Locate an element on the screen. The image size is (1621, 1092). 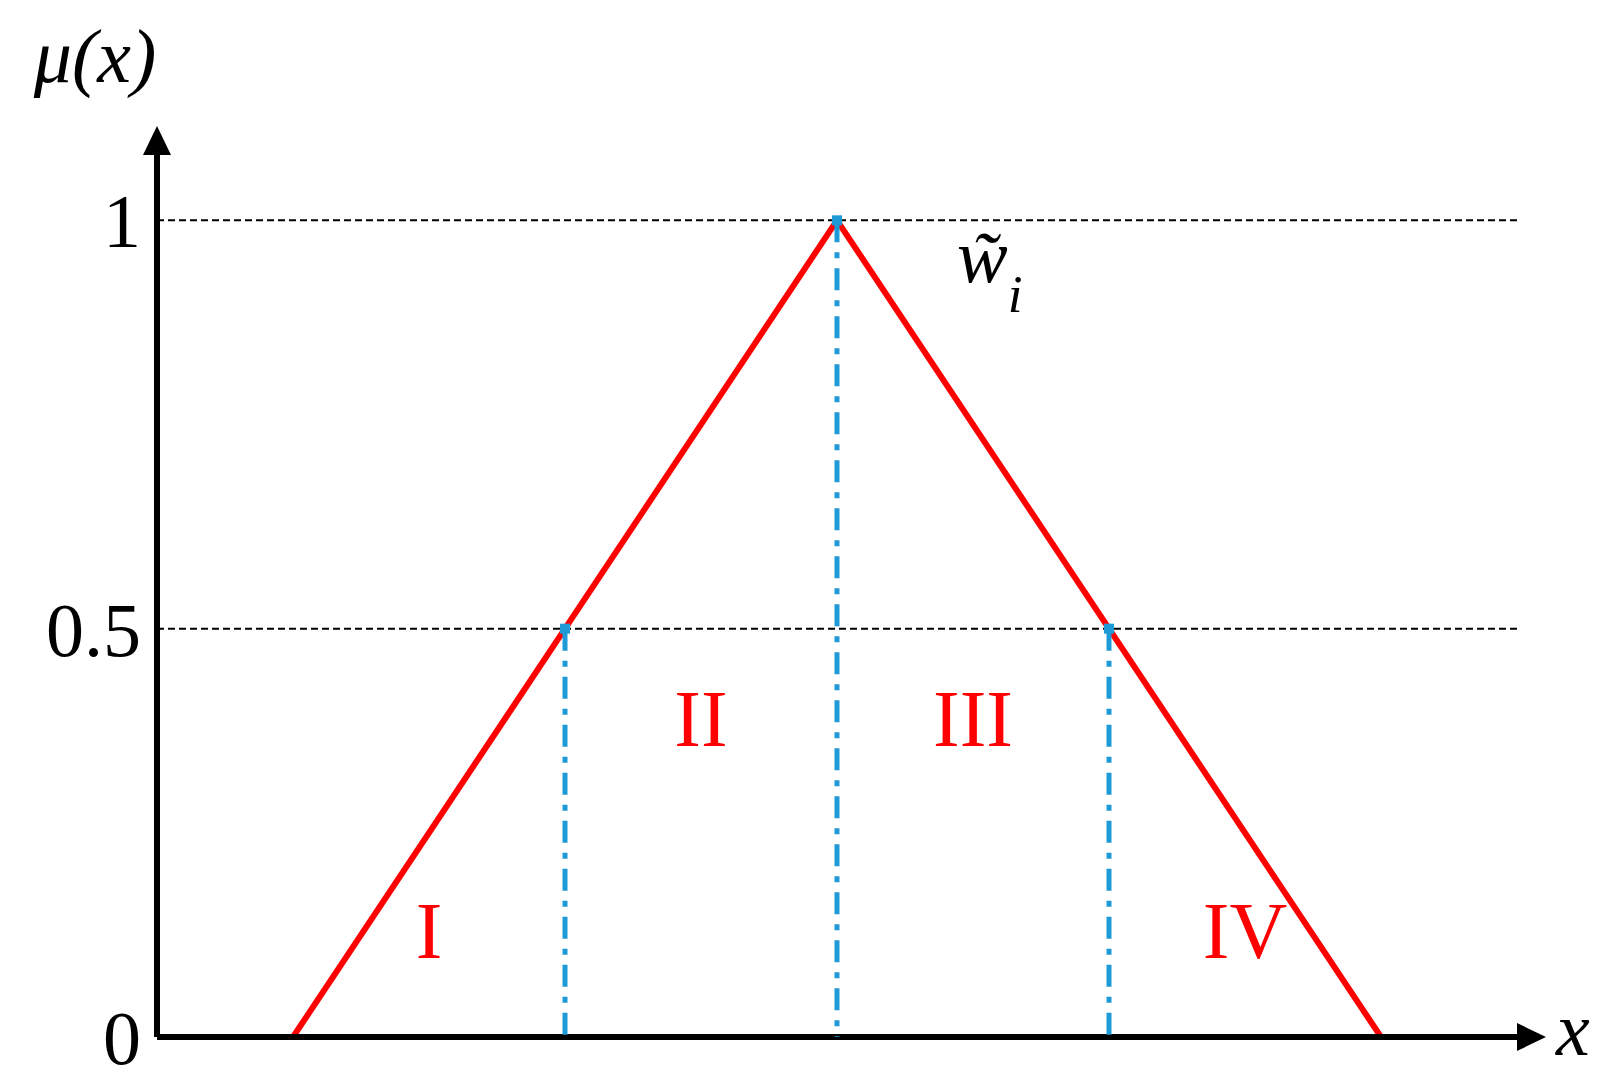
x-axis-title: x is located at coordinates (1572, 1029).